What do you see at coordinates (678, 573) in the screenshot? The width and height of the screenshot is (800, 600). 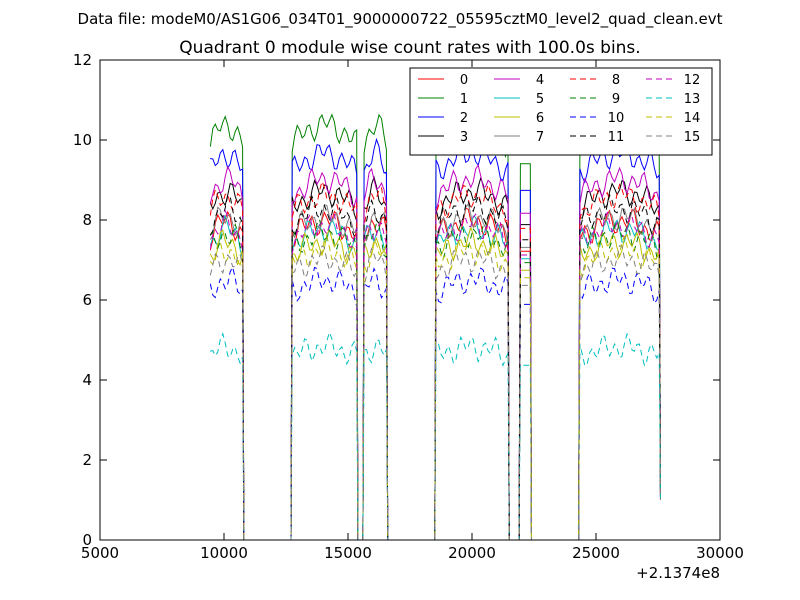 I see `x-offset-label: +2.1374e8` at bounding box center [678, 573].